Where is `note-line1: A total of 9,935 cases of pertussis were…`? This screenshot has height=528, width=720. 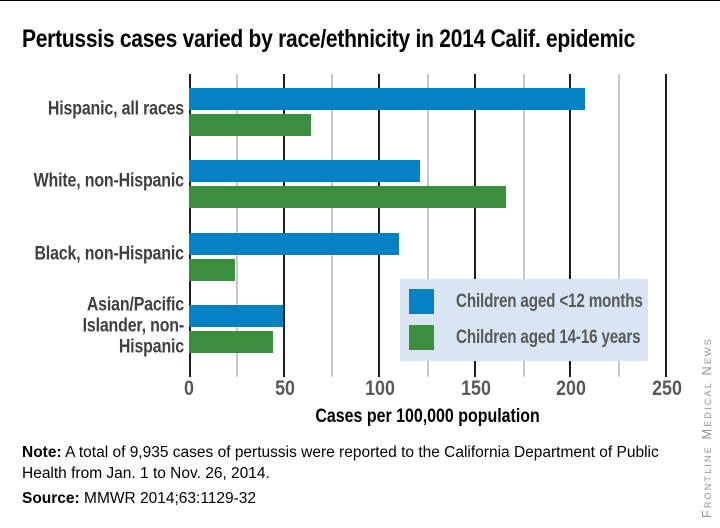 note-line1: A total of 9,935 cases of pertussis were… is located at coordinates (339, 452).